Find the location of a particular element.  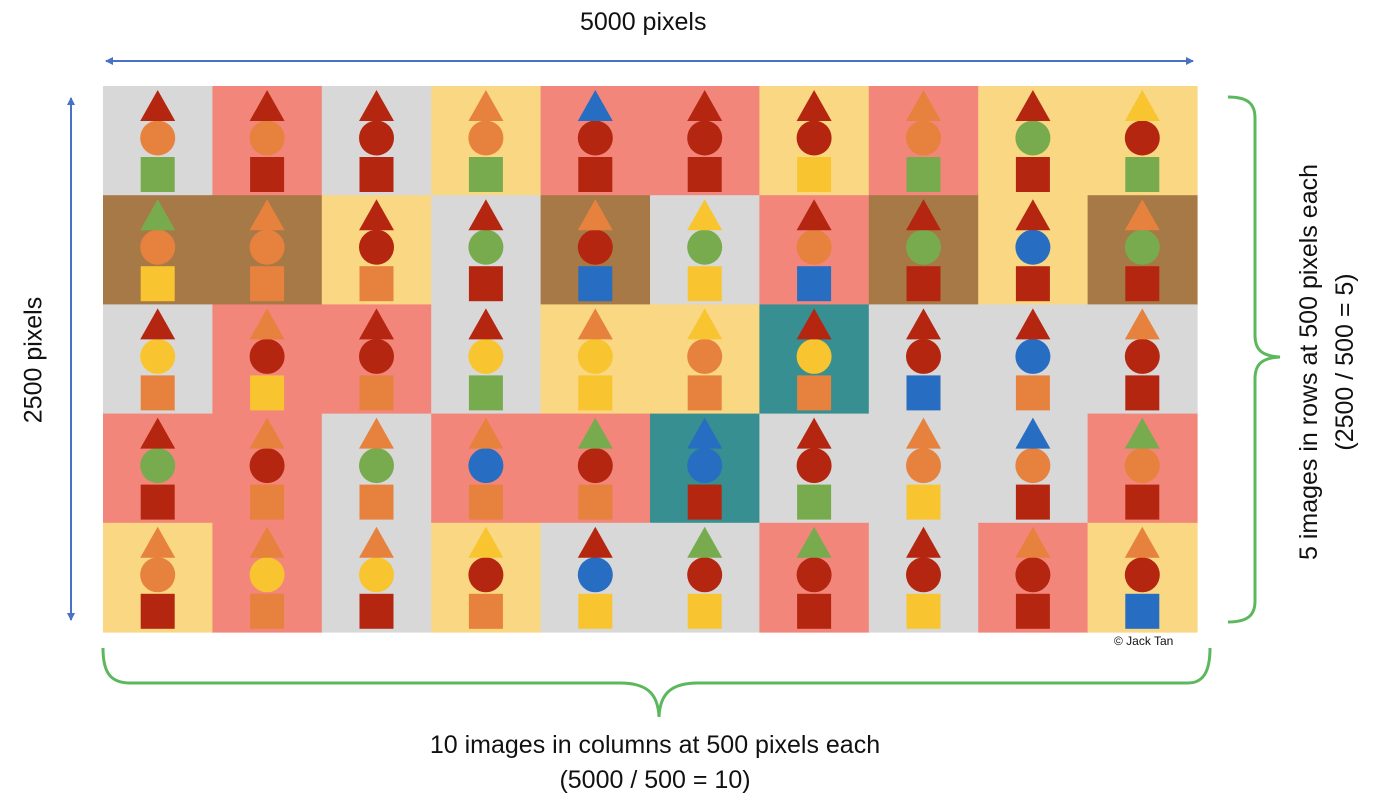

columns-caption-line2: (5000 / 500 = 10) is located at coordinates (655, 780).